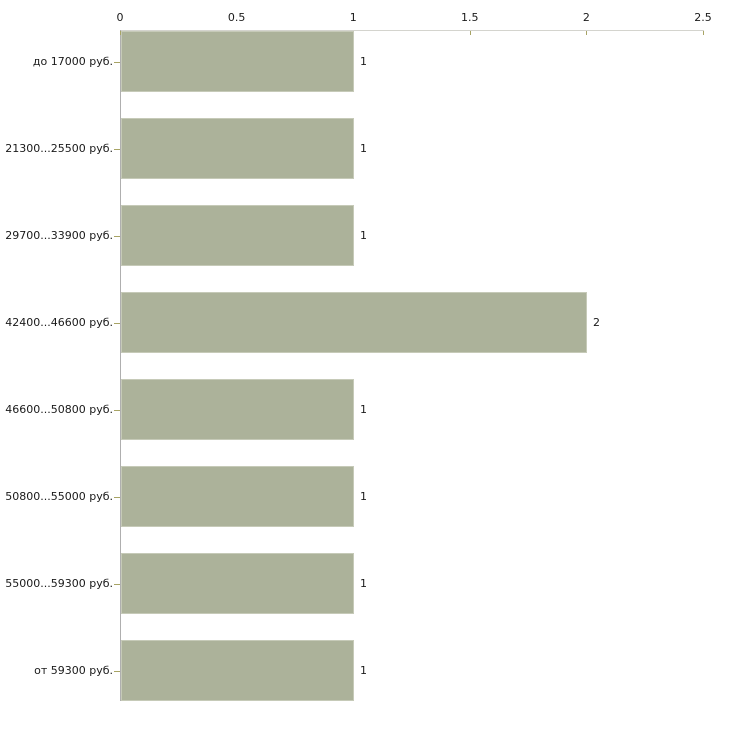  Describe the element at coordinates (120, 17) in the screenshot. I see `x-tick-label: 0` at that location.